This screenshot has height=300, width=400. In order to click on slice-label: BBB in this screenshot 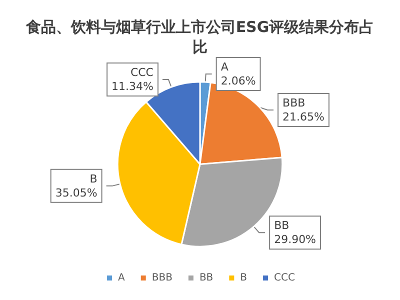, I will do `click(294, 103)`.